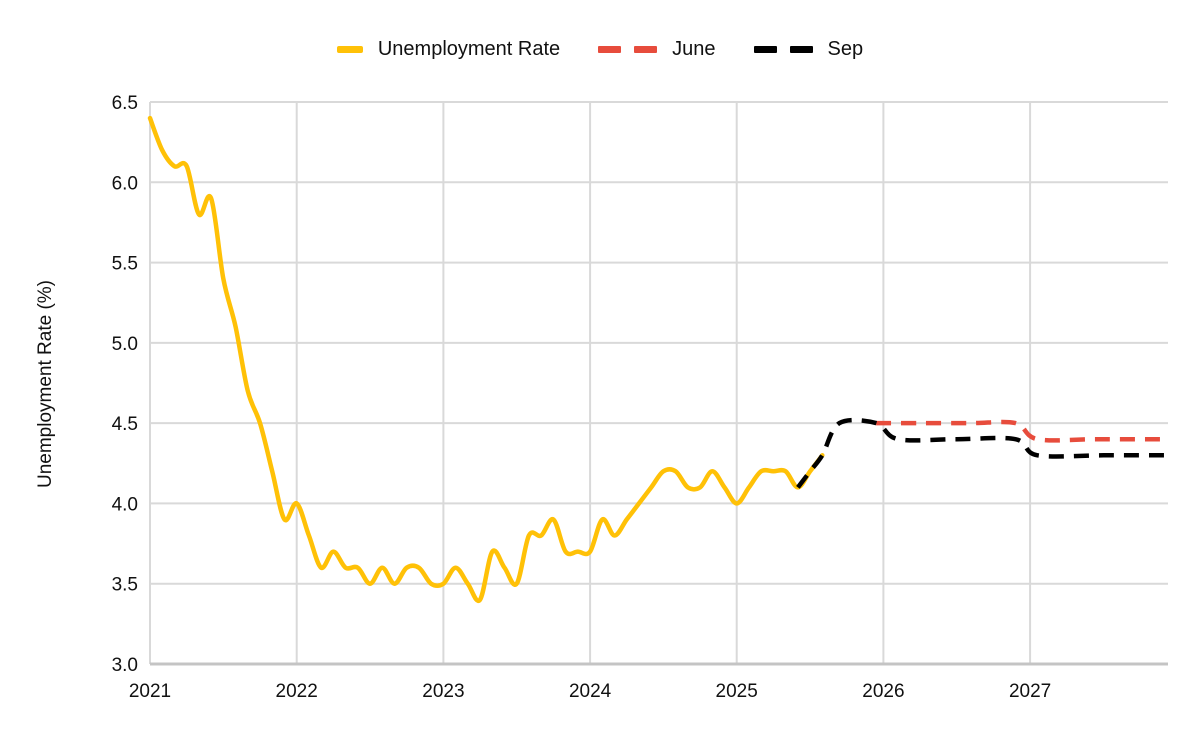  What do you see at coordinates (125, 665) in the screenshot?
I see `y-tick-label: 3.0` at bounding box center [125, 665].